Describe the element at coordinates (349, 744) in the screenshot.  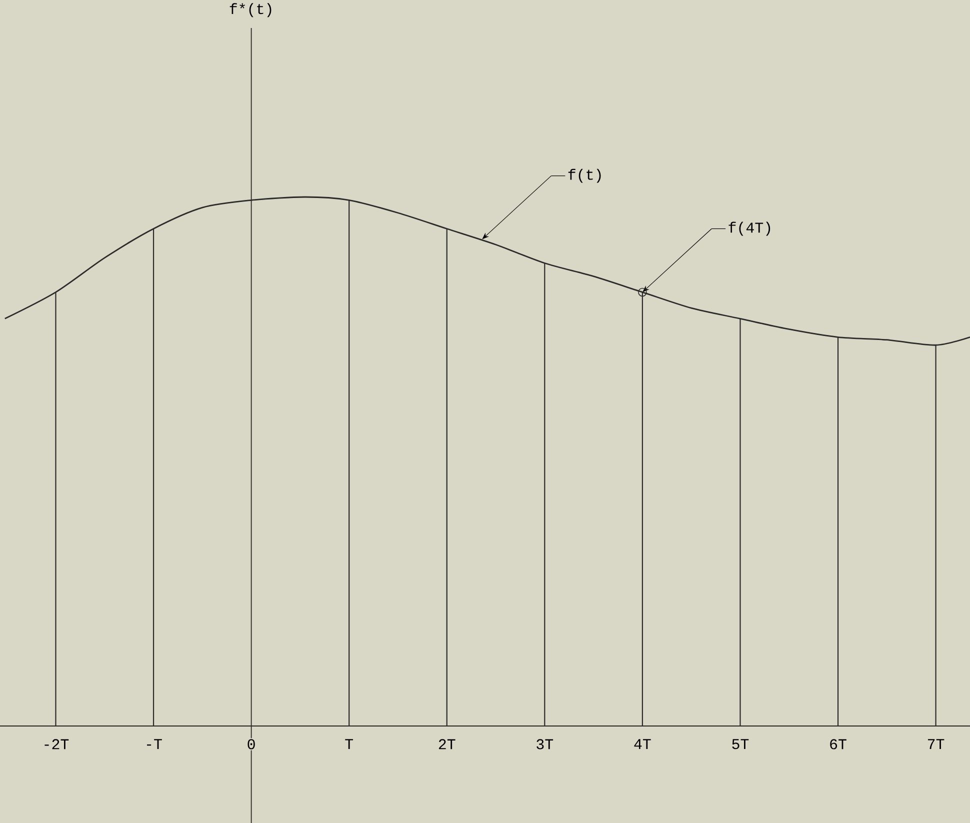
I see `x-tick-label: T` at that location.